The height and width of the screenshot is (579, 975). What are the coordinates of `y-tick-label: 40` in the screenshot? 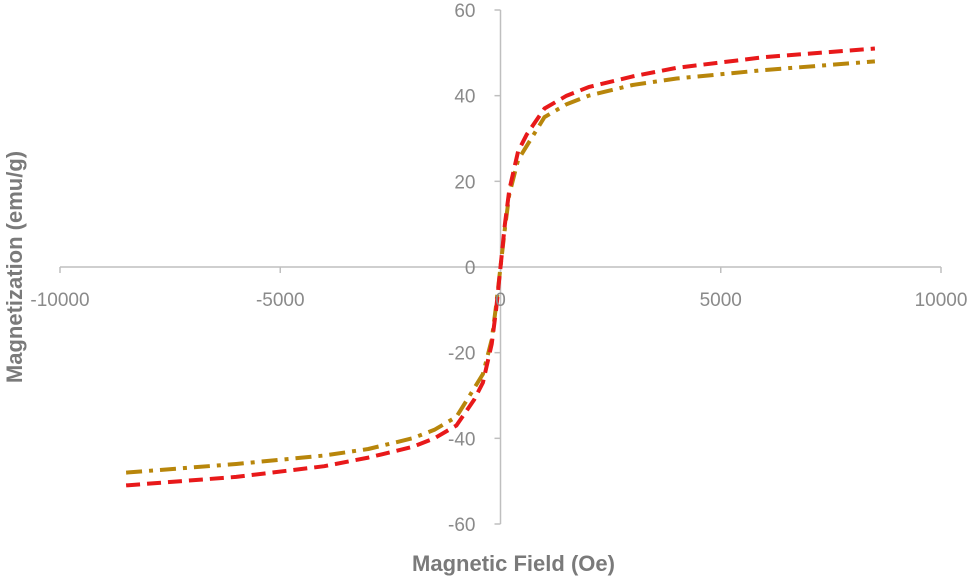 It's located at (464, 97).